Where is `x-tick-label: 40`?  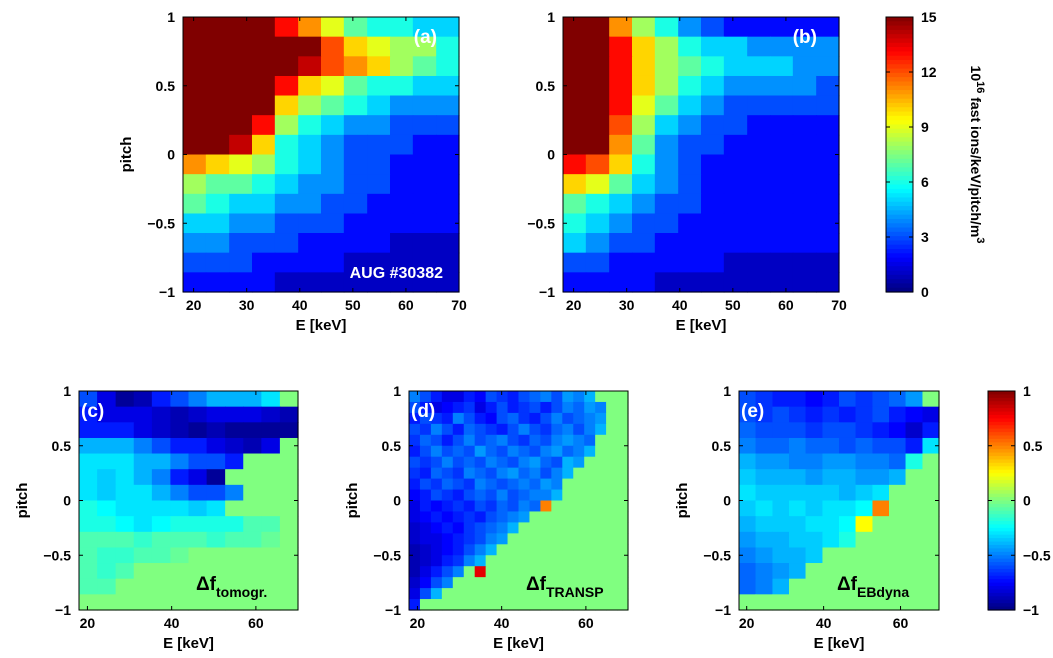 x-tick-label: 40 is located at coordinates (824, 623).